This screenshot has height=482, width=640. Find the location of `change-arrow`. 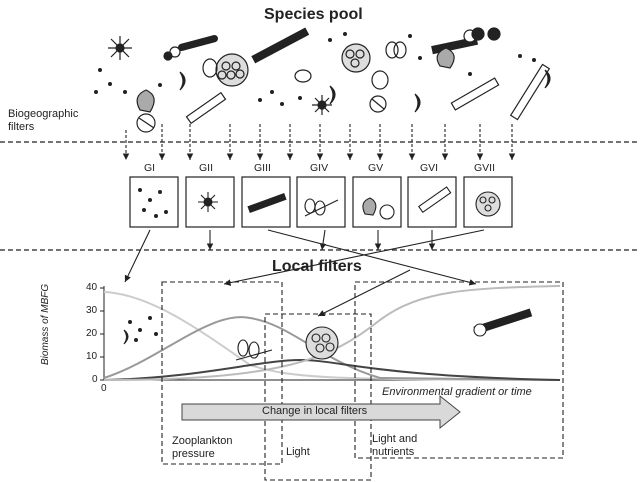

change-arrow is located at coordinates (321, 412).